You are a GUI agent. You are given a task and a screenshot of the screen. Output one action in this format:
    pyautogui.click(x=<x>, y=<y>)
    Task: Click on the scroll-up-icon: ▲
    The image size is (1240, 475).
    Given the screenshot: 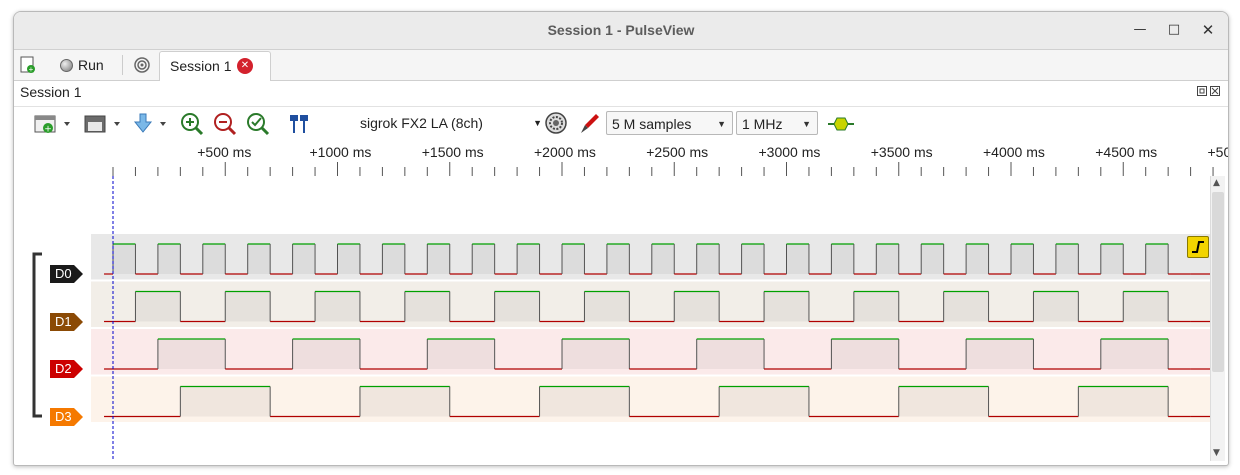 What is the action you would take?
    pyautogui.click(x=1216, y=183)
    